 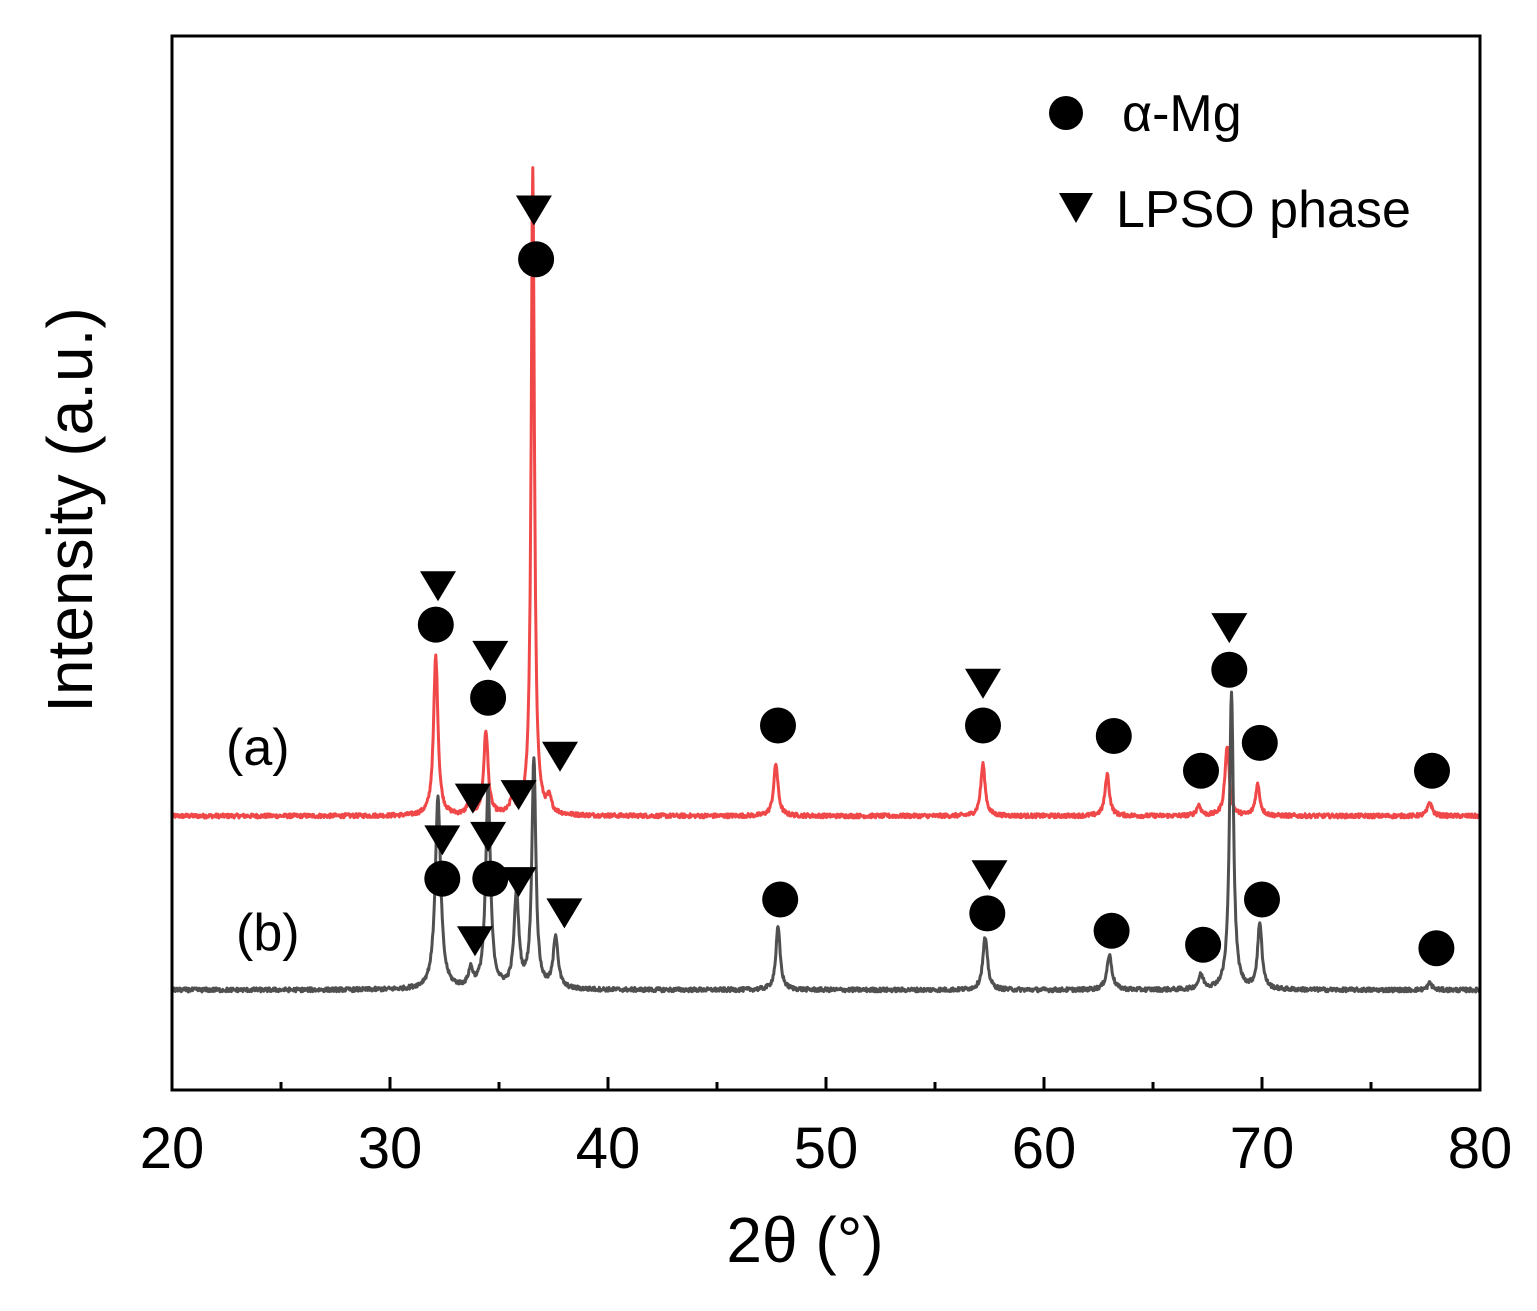 I want to click on legend-lpso-marker, so click(x=1076, y=208).